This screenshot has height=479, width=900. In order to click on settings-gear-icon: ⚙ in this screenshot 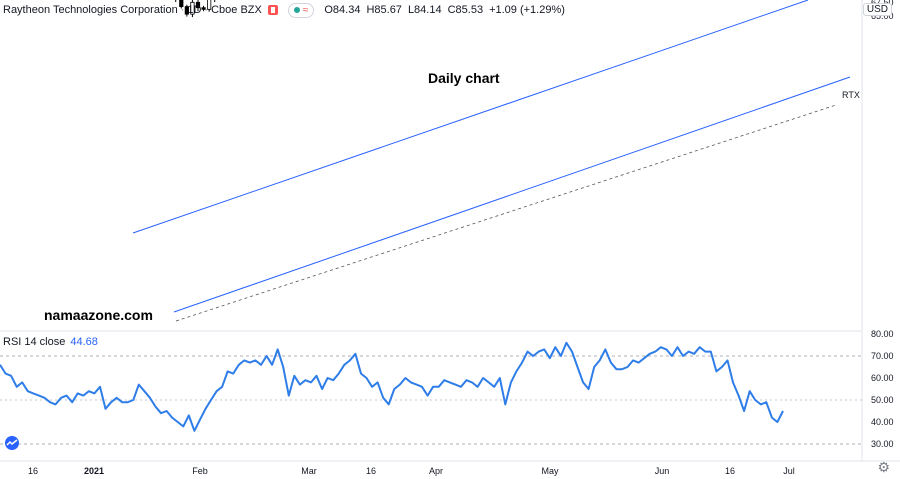, I will do `click(883, 467)`.